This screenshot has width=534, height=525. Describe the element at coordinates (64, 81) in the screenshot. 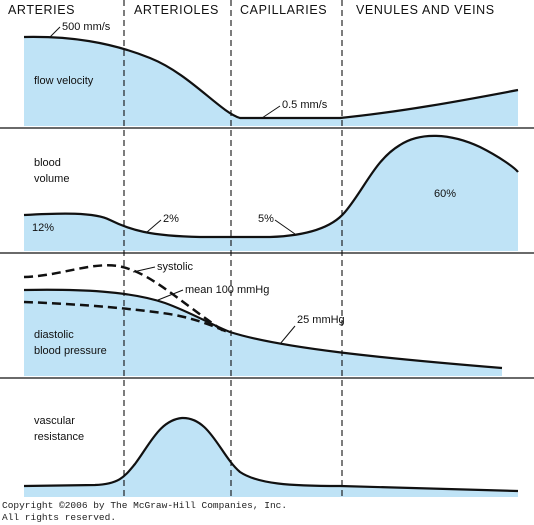

I see `flow-velocity-label: flow velocity` at that location.